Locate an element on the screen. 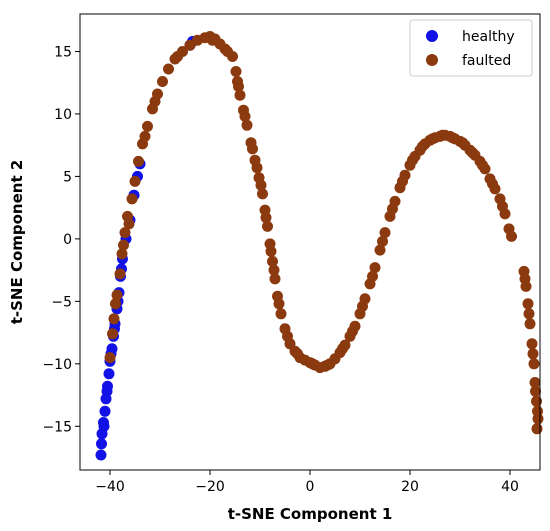 This screenshot has width=550, height=531. y-axis-label: t-SNE Component 2 is located at coordinates (17, 242).